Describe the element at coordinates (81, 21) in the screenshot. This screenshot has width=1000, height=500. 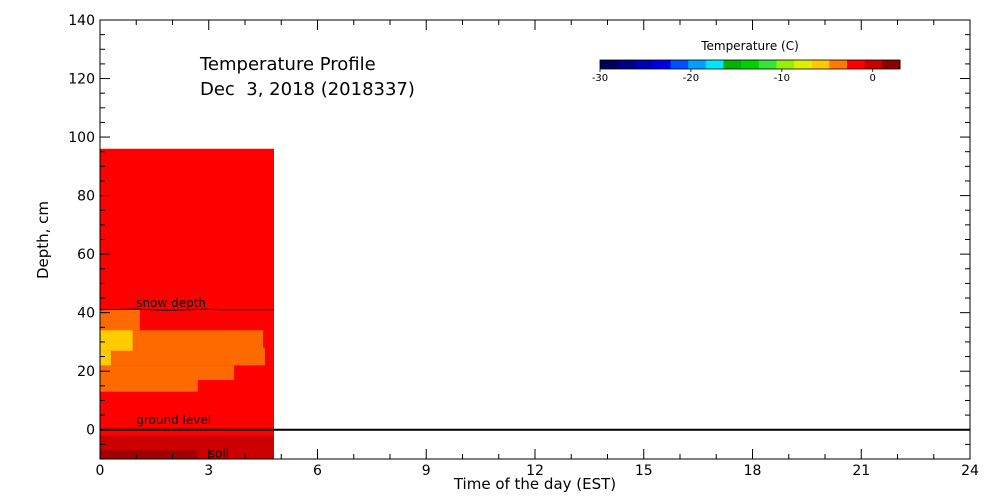
I see `y-tick-label: 140` at that location.